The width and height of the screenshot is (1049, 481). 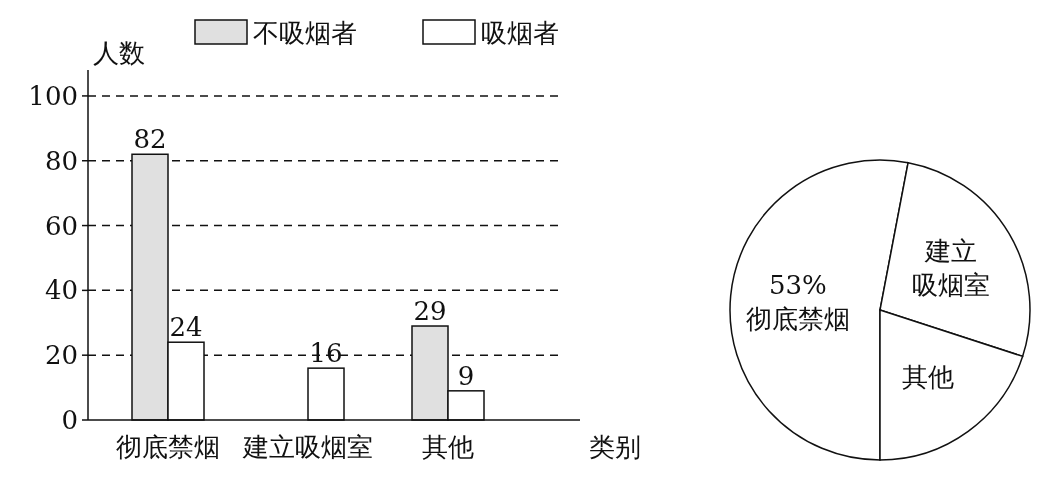 I want to click on slice-label: 彻底禁烟, so click(x=797, y=319).